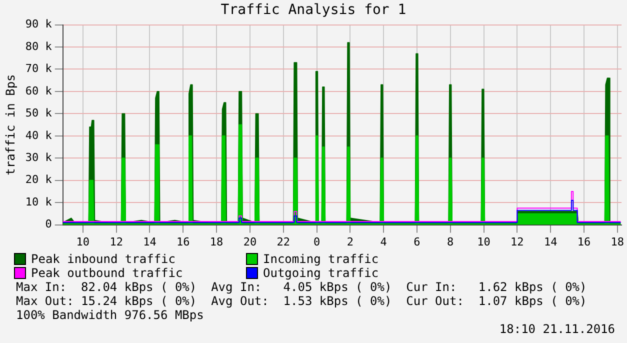 This screenshot has width=627, height=343. I want to click on x-tick-label: 20, so click(250, 241).